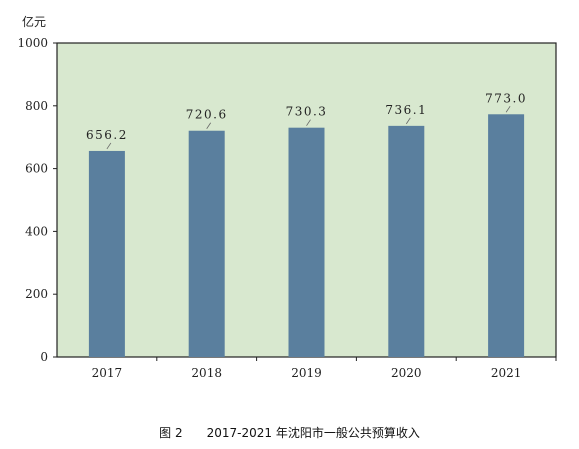 The height and width of the screenshot is (449, 579). Describe the element at coordinates (313, 433) in the screenshot. I see `figure-title: 2017-2021 年沈阳市一般公共预算收入` at that location.